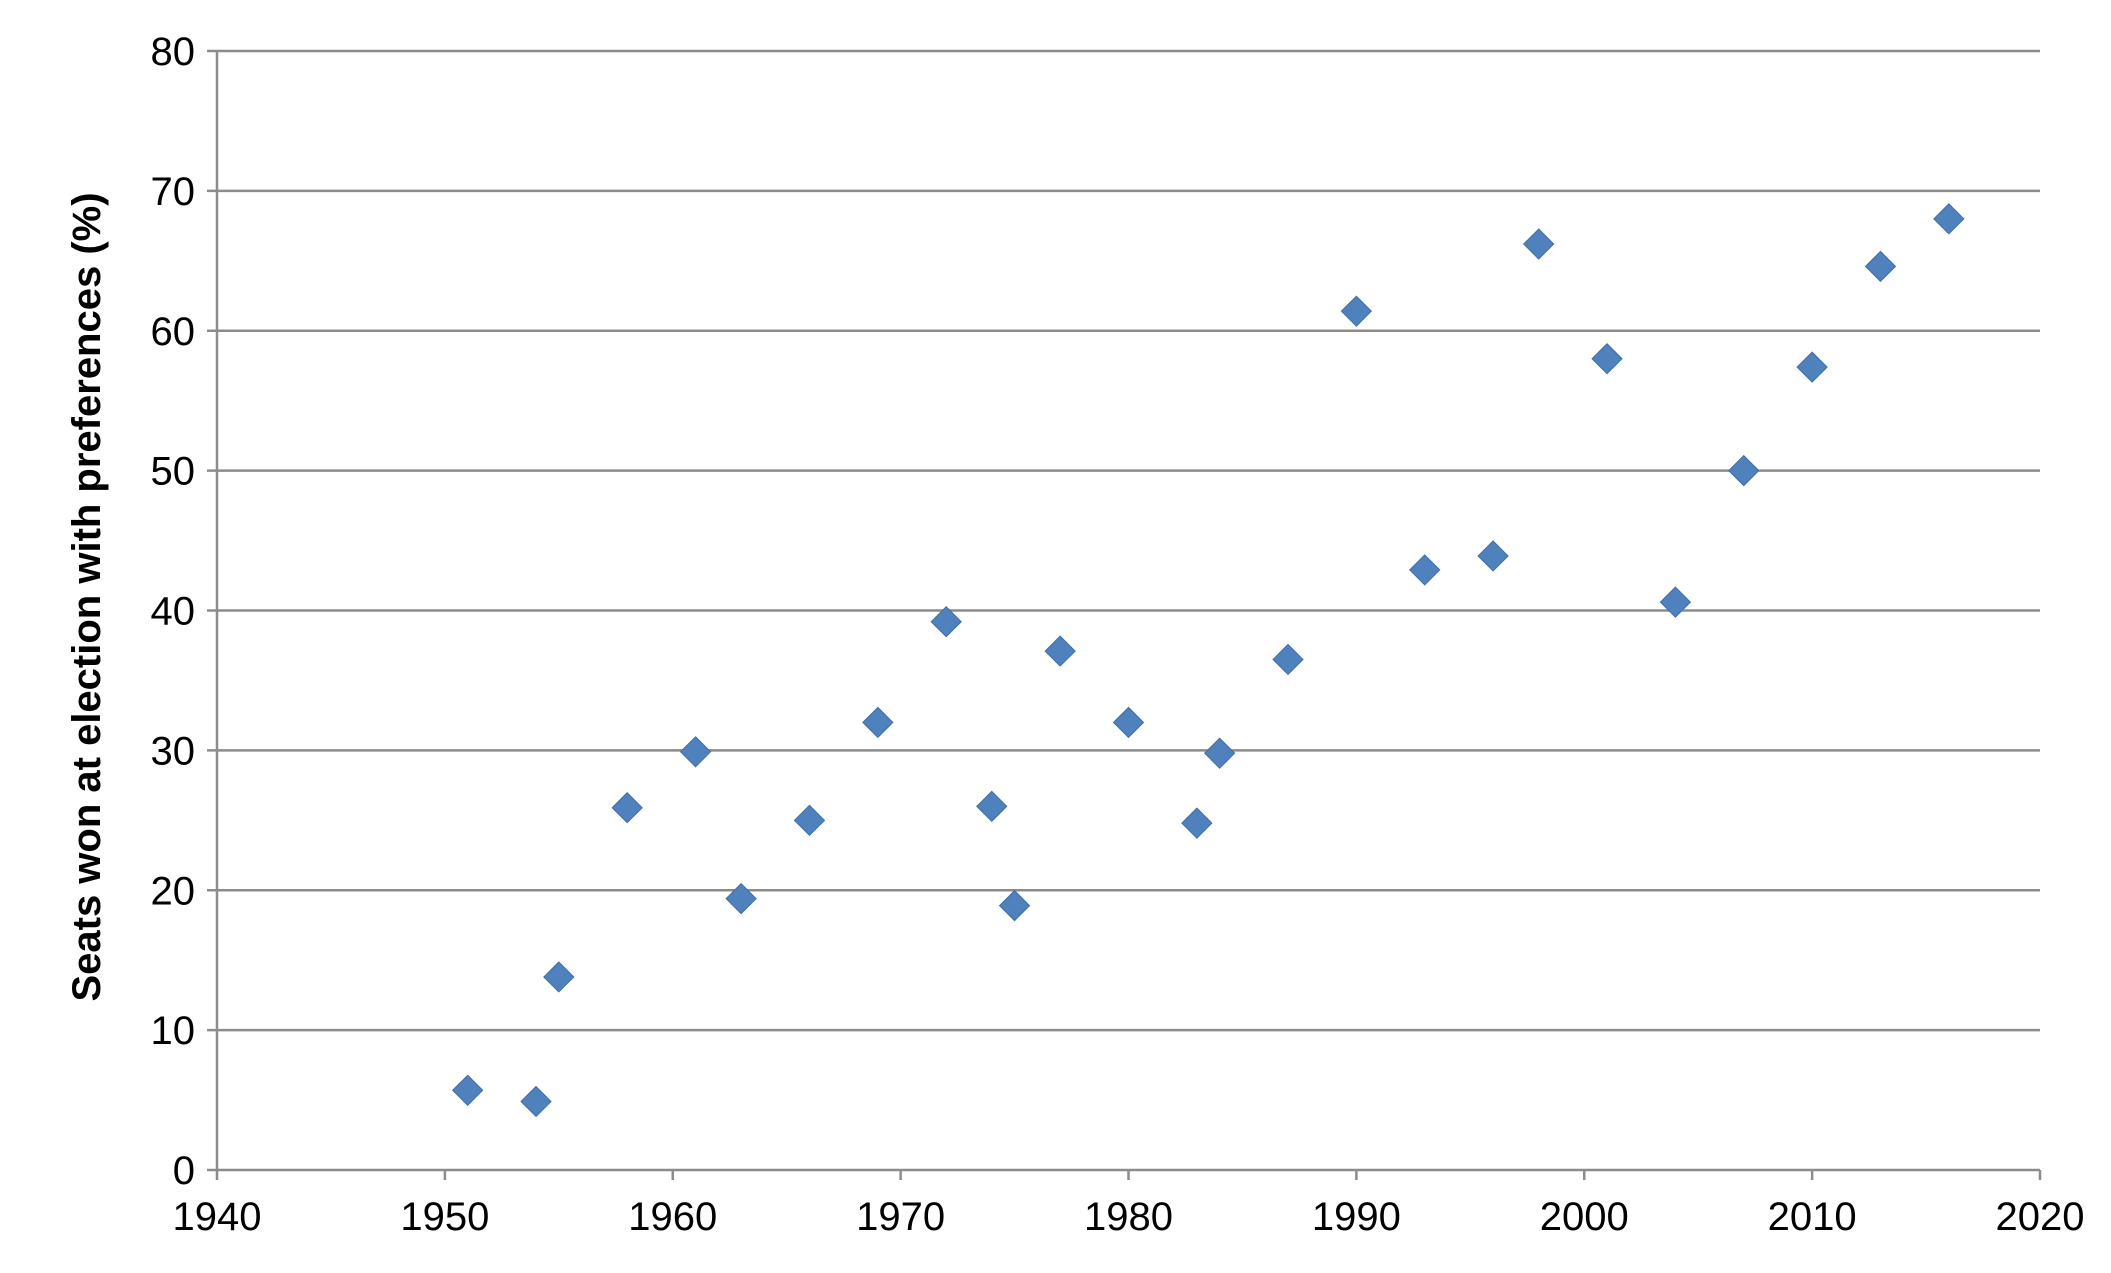 This screenshot has width=2111, height=1273. What do you see at coordinates (173, 332) in the screenshot?
I see `y-tick-label-60: 60` at bounding box center [173, 332].